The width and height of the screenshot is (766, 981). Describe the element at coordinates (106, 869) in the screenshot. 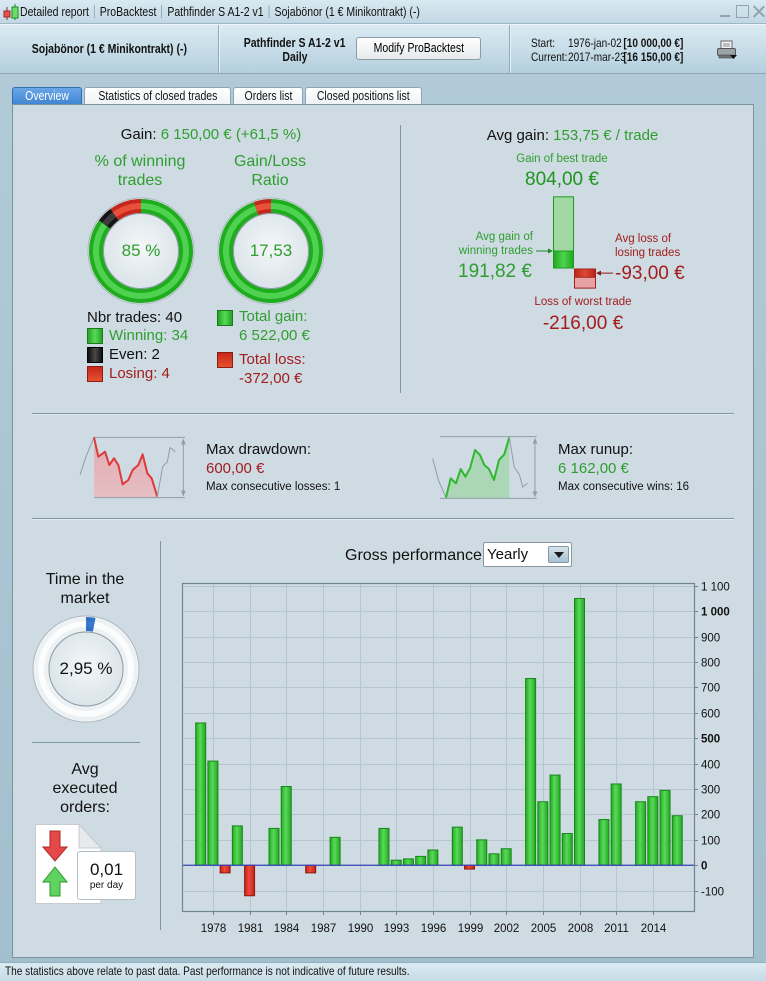

I see `executed-orders-value: 0,01` at that location.